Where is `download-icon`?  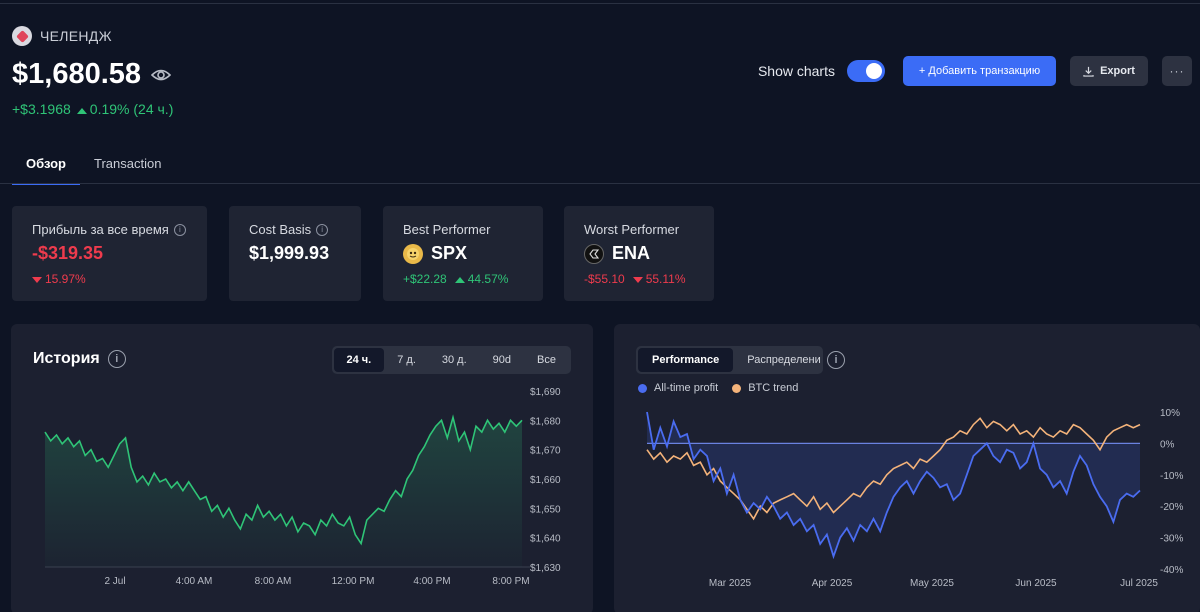
download-icon is located at coordinates (1088, 71).